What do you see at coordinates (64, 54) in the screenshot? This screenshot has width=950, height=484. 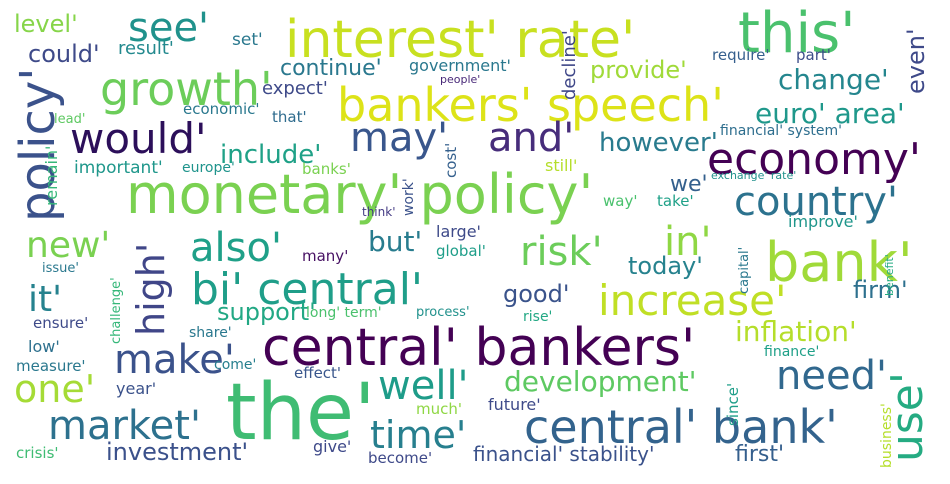 I see `cloud-word: could'` at bounding box center [64, 54].